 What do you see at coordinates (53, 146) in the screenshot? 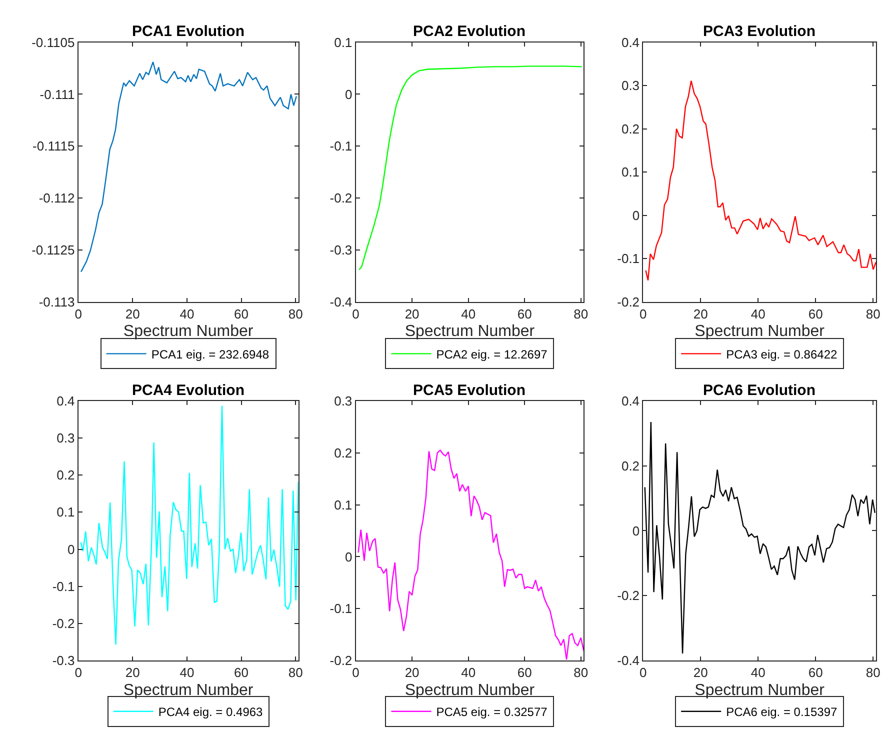
I see `y-tick-label: -0.1115` at bounding box center [53, 146].